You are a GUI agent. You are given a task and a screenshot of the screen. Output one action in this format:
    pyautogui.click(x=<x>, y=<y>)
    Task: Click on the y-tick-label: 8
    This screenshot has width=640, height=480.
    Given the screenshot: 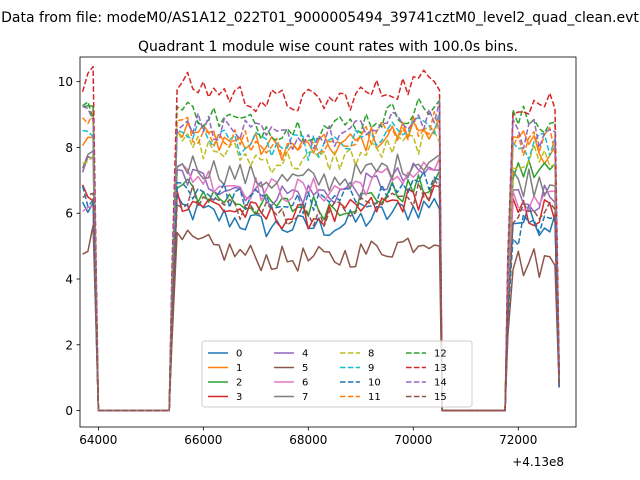 What is the action you would take?
    pyautogui.click(x=69, y=148)
    